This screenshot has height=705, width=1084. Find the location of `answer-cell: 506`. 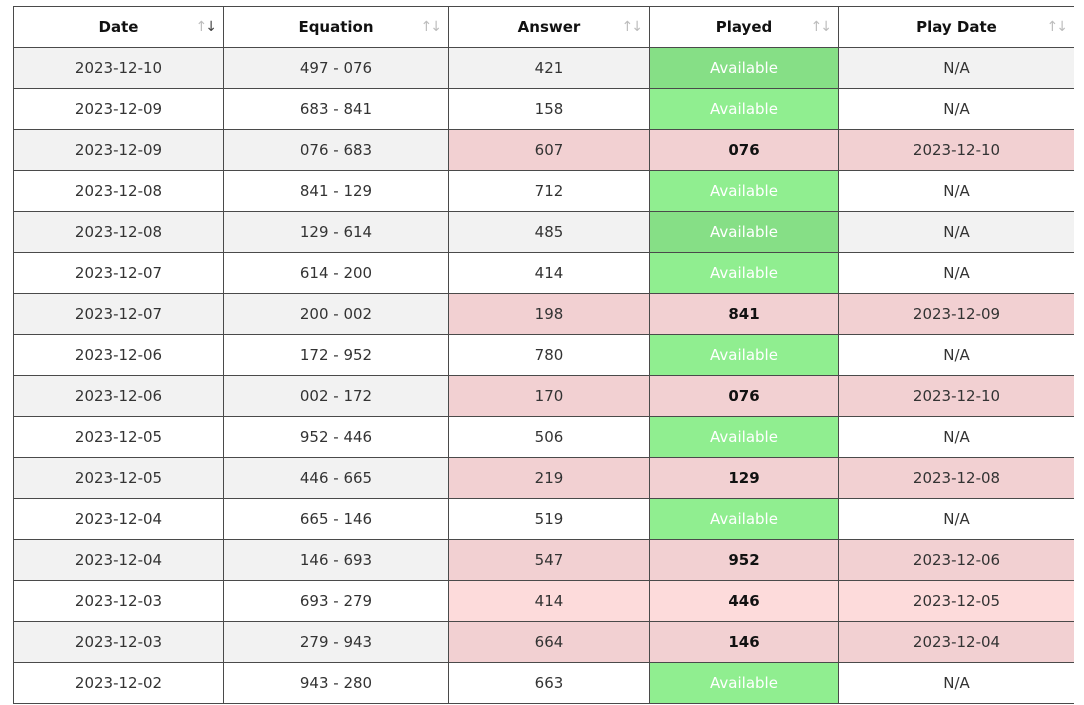

answer-cell: 506 is located at coordinates (549, 437).